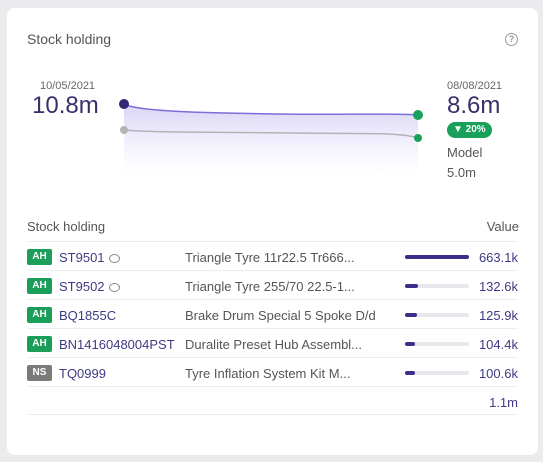 Image resolution: width=543 pixels, height=462 pixels. I want to click on help-icon: ?, so click(511, 39).